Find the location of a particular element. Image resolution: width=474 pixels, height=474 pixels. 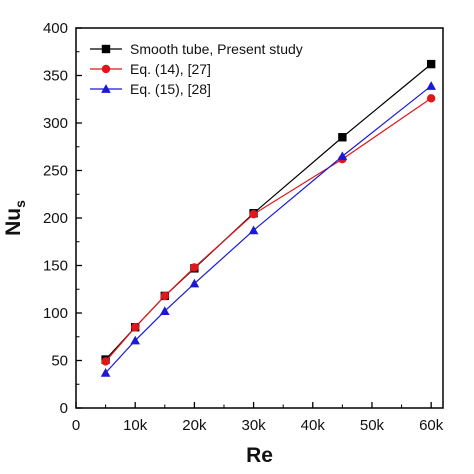

y-tick-label: 50 is located at coordinates (59, 361).